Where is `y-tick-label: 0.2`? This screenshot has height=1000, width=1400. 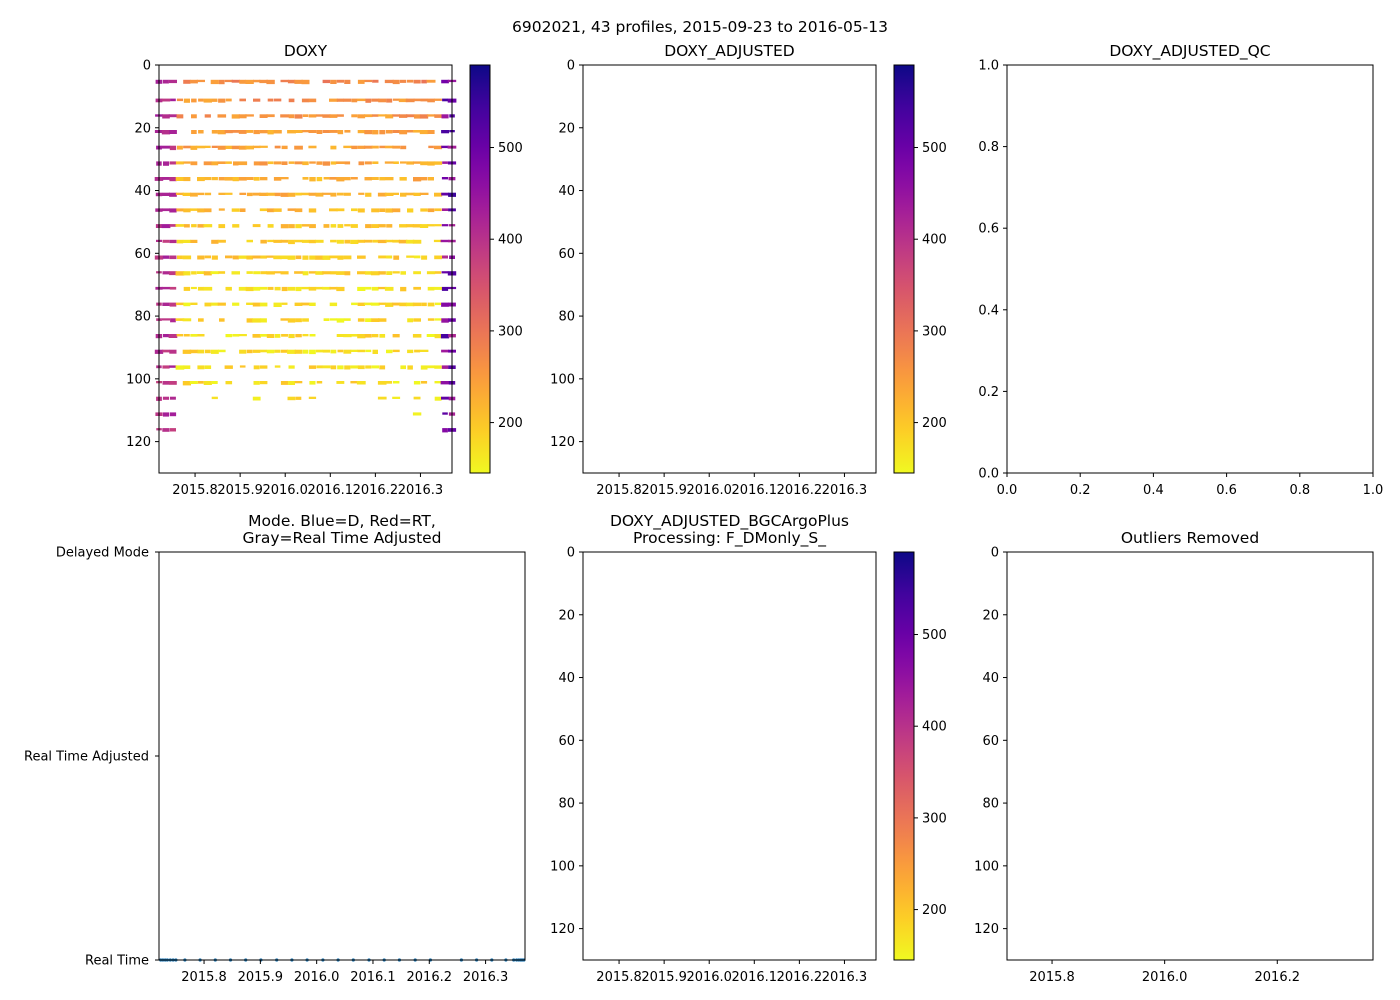
y-tick-label: 0.2 is located at coordinates (988, 392).